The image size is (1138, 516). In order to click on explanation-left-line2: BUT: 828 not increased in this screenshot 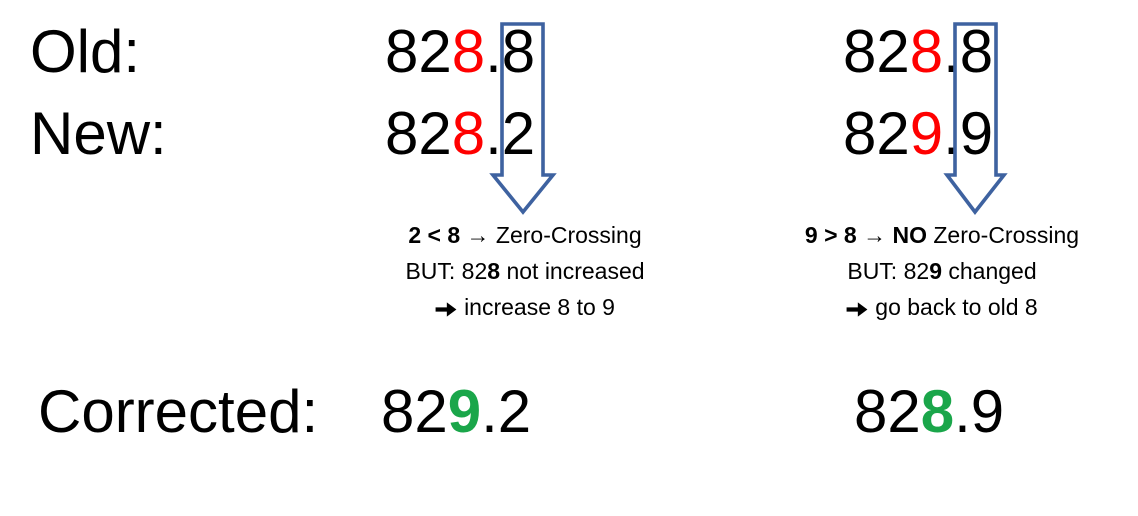, I will do `click(525, 271)`.